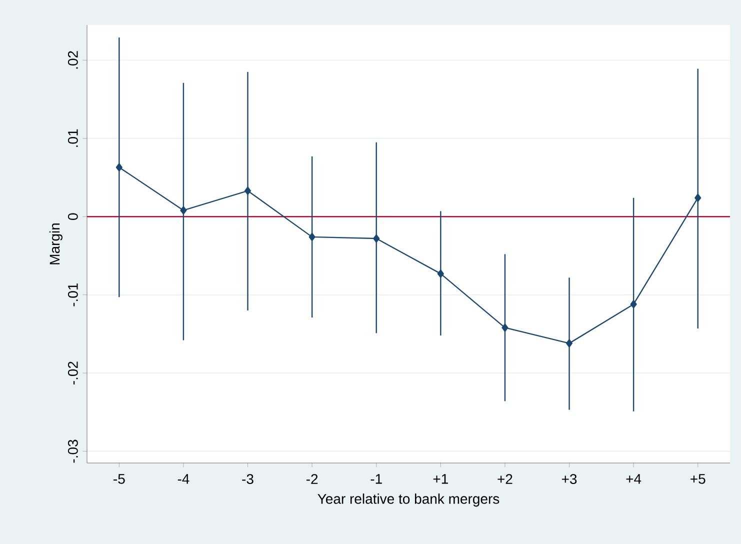  What do you see at coordinates (409, 500) in the screenshot?
I see `x-axis-title: Year relative to bank mergers` at bounding box center [409, 500].